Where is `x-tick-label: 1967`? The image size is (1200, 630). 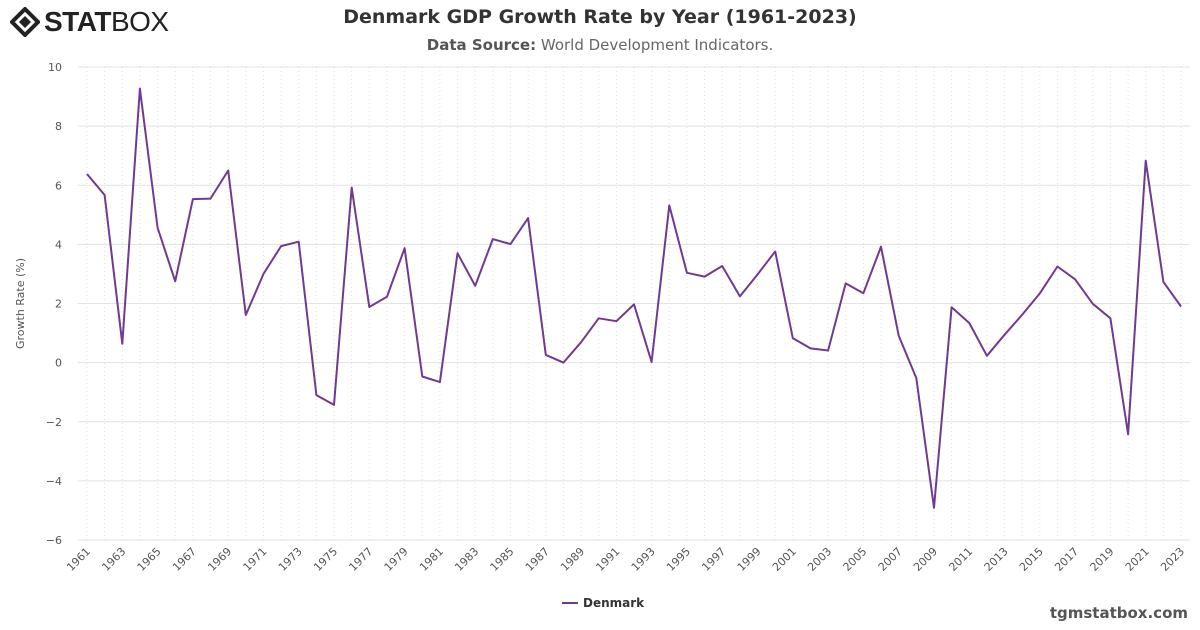
x-tick-label: 1967 is located at coordinates (184, 559).